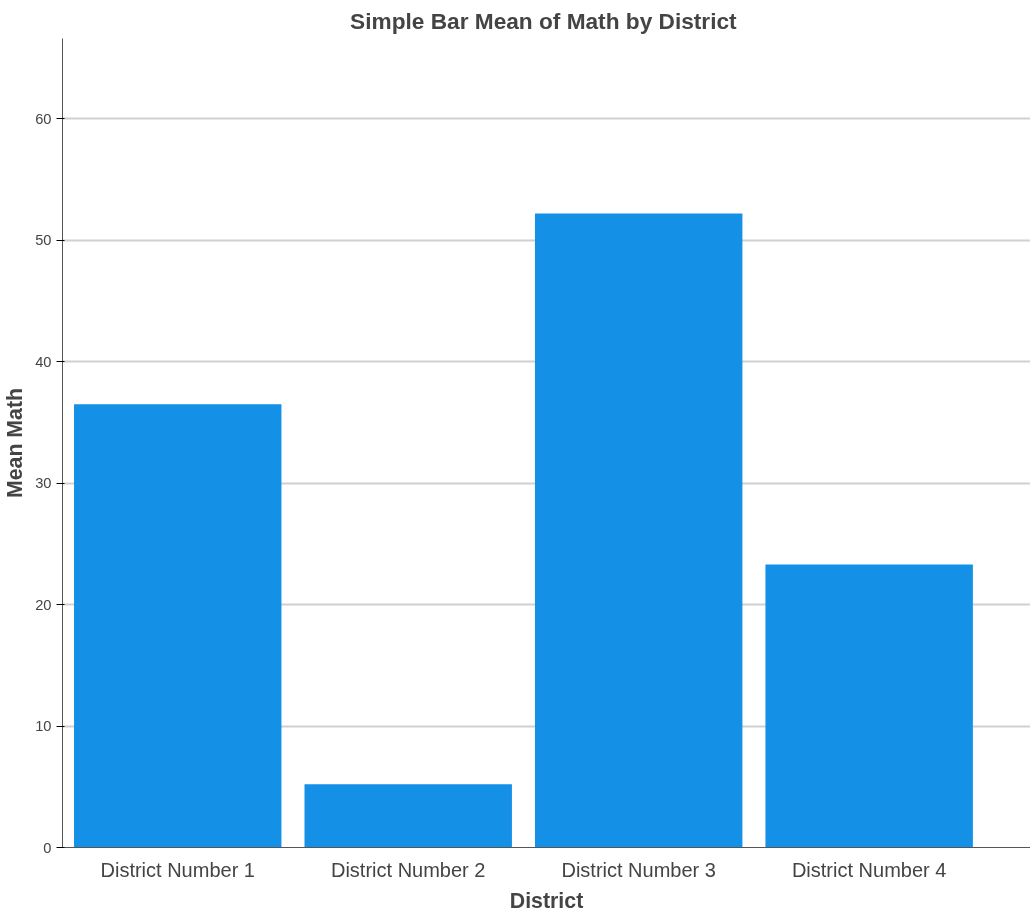  What do you see at coordinates (15, 443) in the screenshot?
I see `y-axis-title: Mean Math` at bounding box center [15, 443].